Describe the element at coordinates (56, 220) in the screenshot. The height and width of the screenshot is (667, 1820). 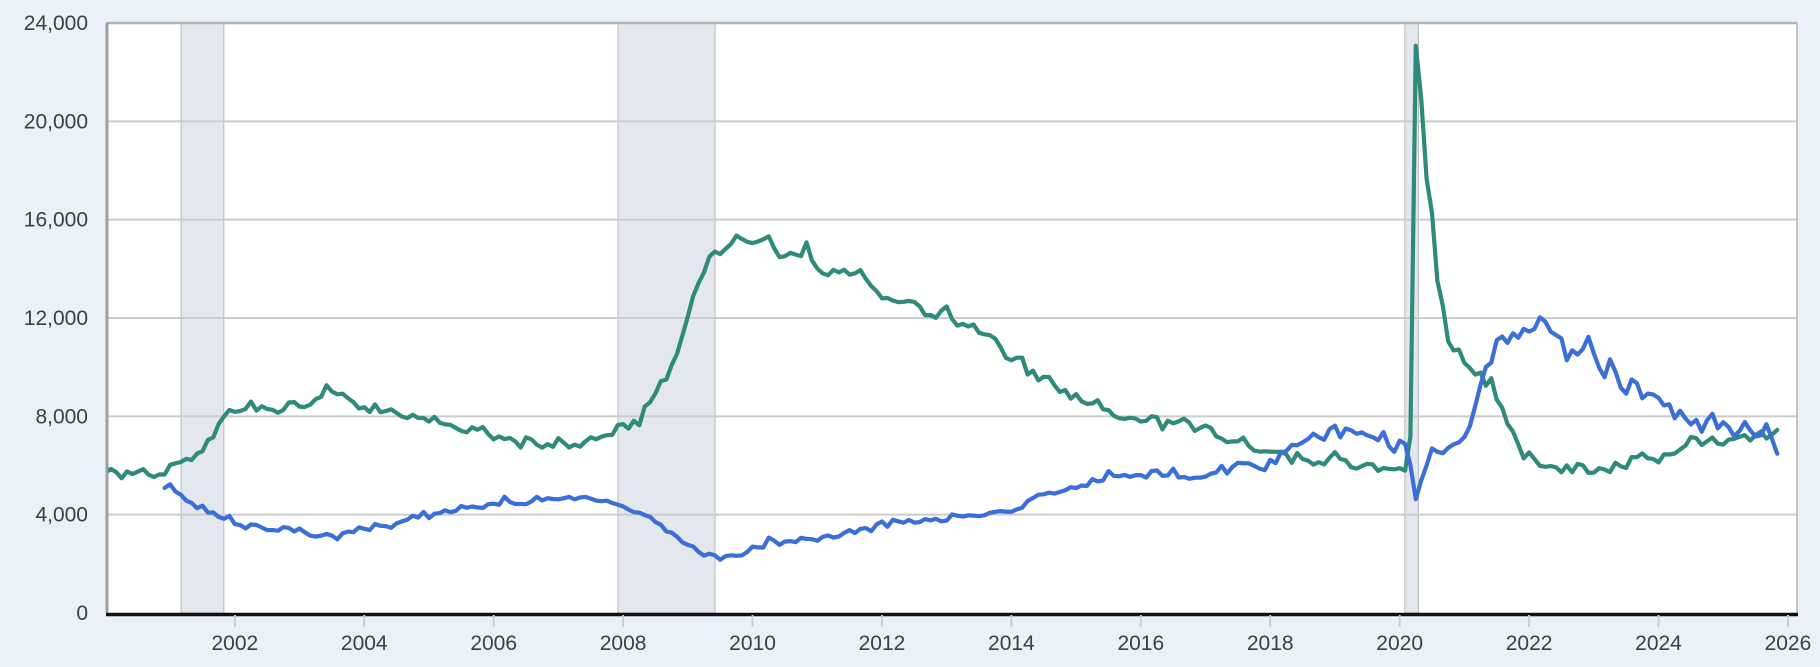
I see `y-axis-label: 16,000` at that location.